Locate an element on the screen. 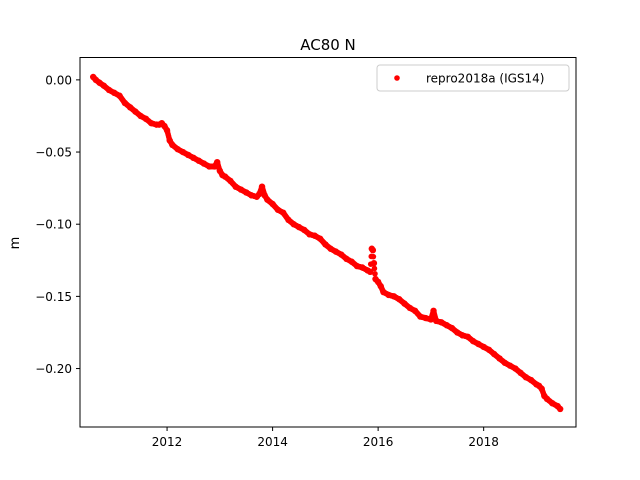 The image size is (640, 480). y-axis-ticks: 0.00 −0.05 −0.10 −0.15 −0.20 is located at coordinates (57, 224).